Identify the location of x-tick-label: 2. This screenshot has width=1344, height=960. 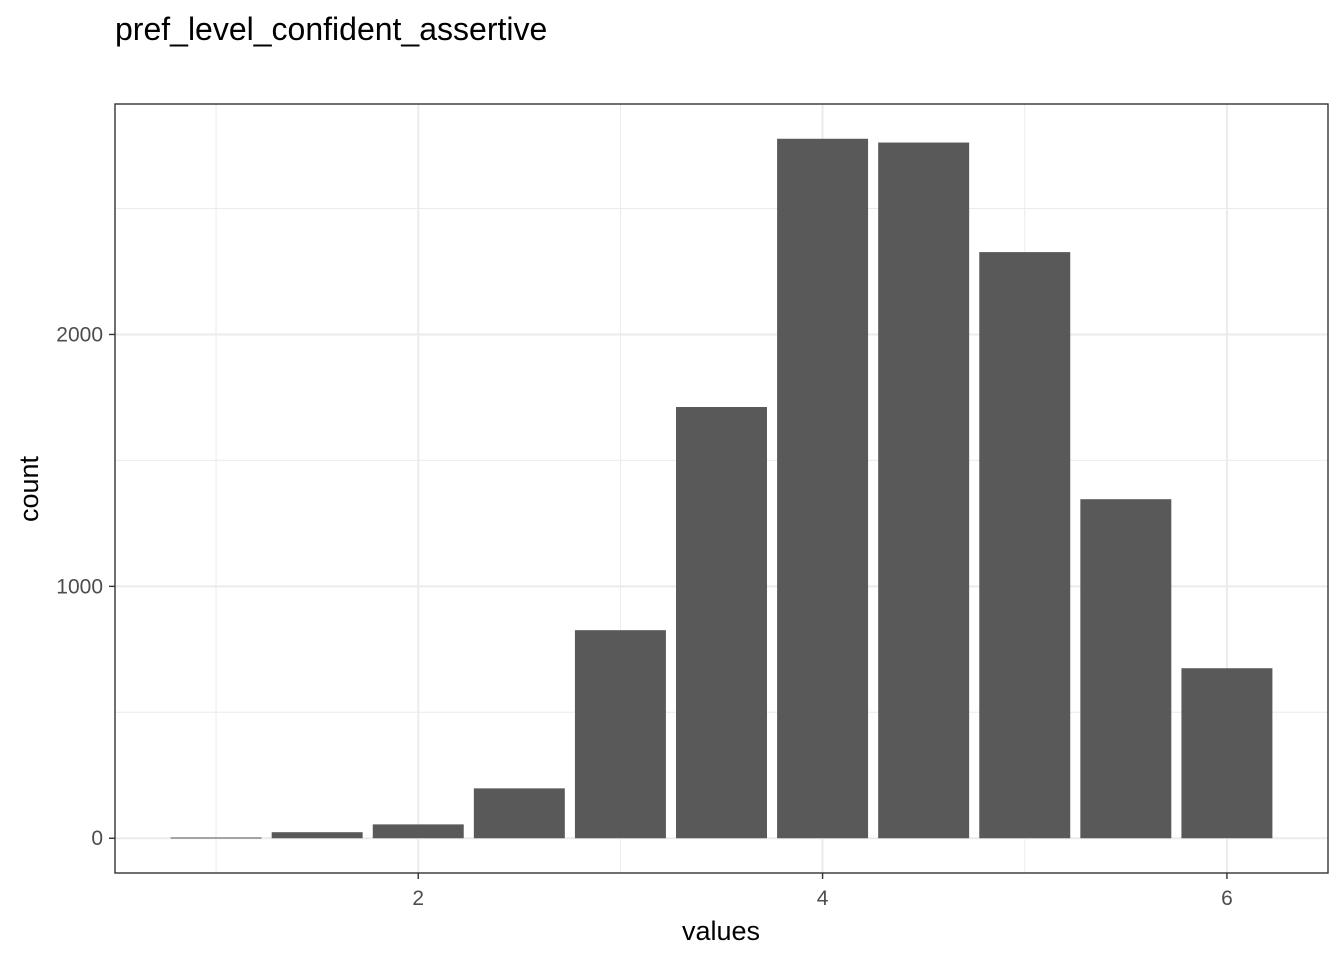
(418, 898).